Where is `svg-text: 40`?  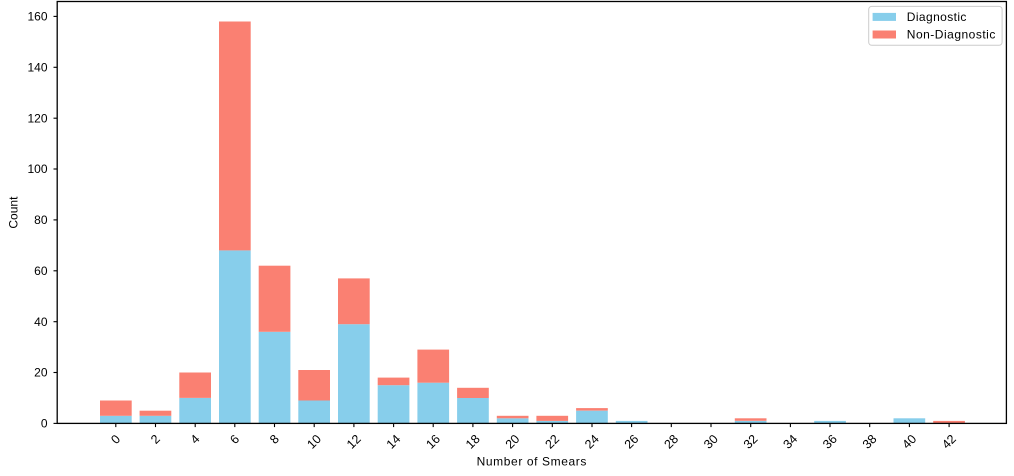
svg-text: 40 is located at coordinates (41, 322).